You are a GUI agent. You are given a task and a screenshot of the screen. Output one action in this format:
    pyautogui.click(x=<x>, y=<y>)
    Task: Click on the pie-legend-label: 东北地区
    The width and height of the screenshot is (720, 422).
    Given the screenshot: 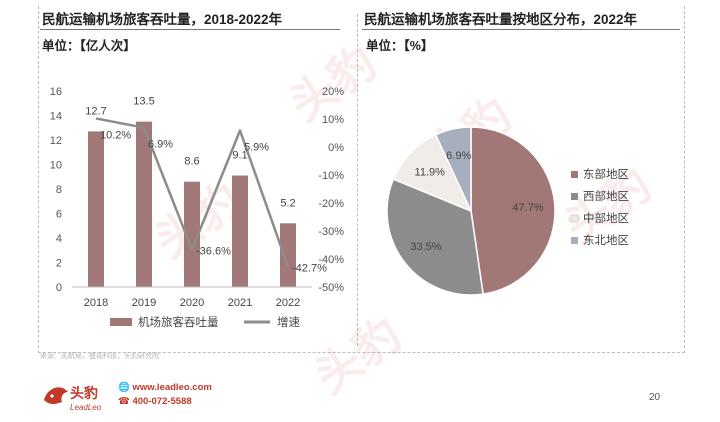 What is the action you would take?
    pyautogui.click(x=606, y=240)
    